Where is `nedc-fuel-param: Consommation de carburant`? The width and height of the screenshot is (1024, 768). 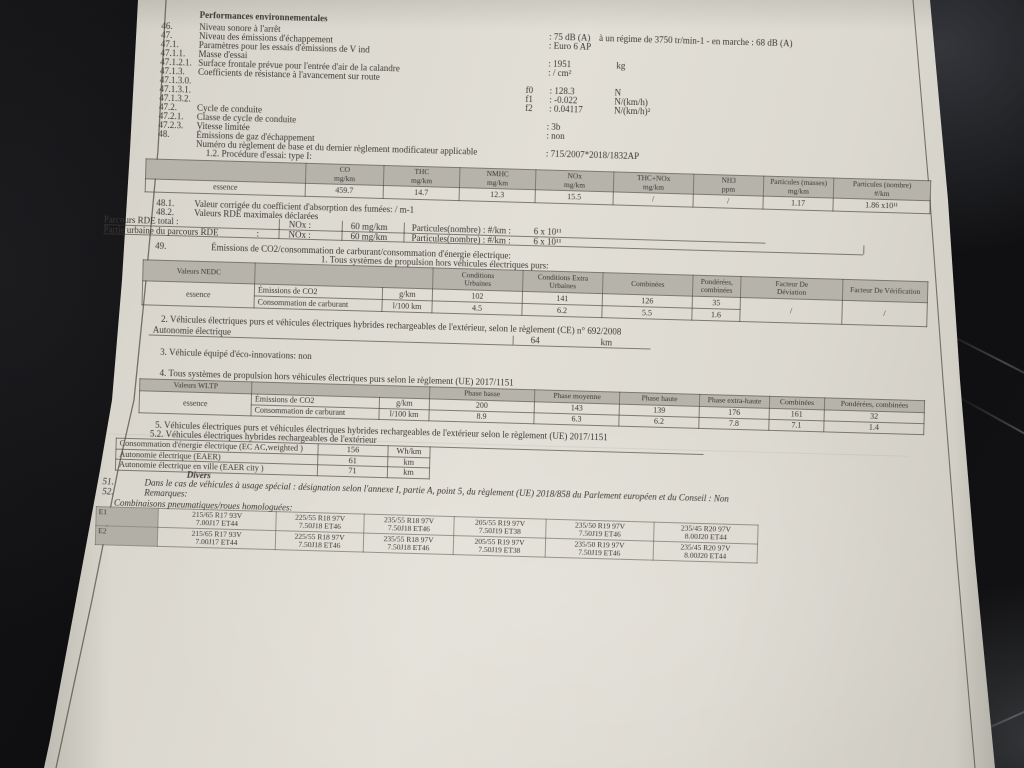 nedc-fuel-param: Consommation de carburant is located at coordinates (318, 303).